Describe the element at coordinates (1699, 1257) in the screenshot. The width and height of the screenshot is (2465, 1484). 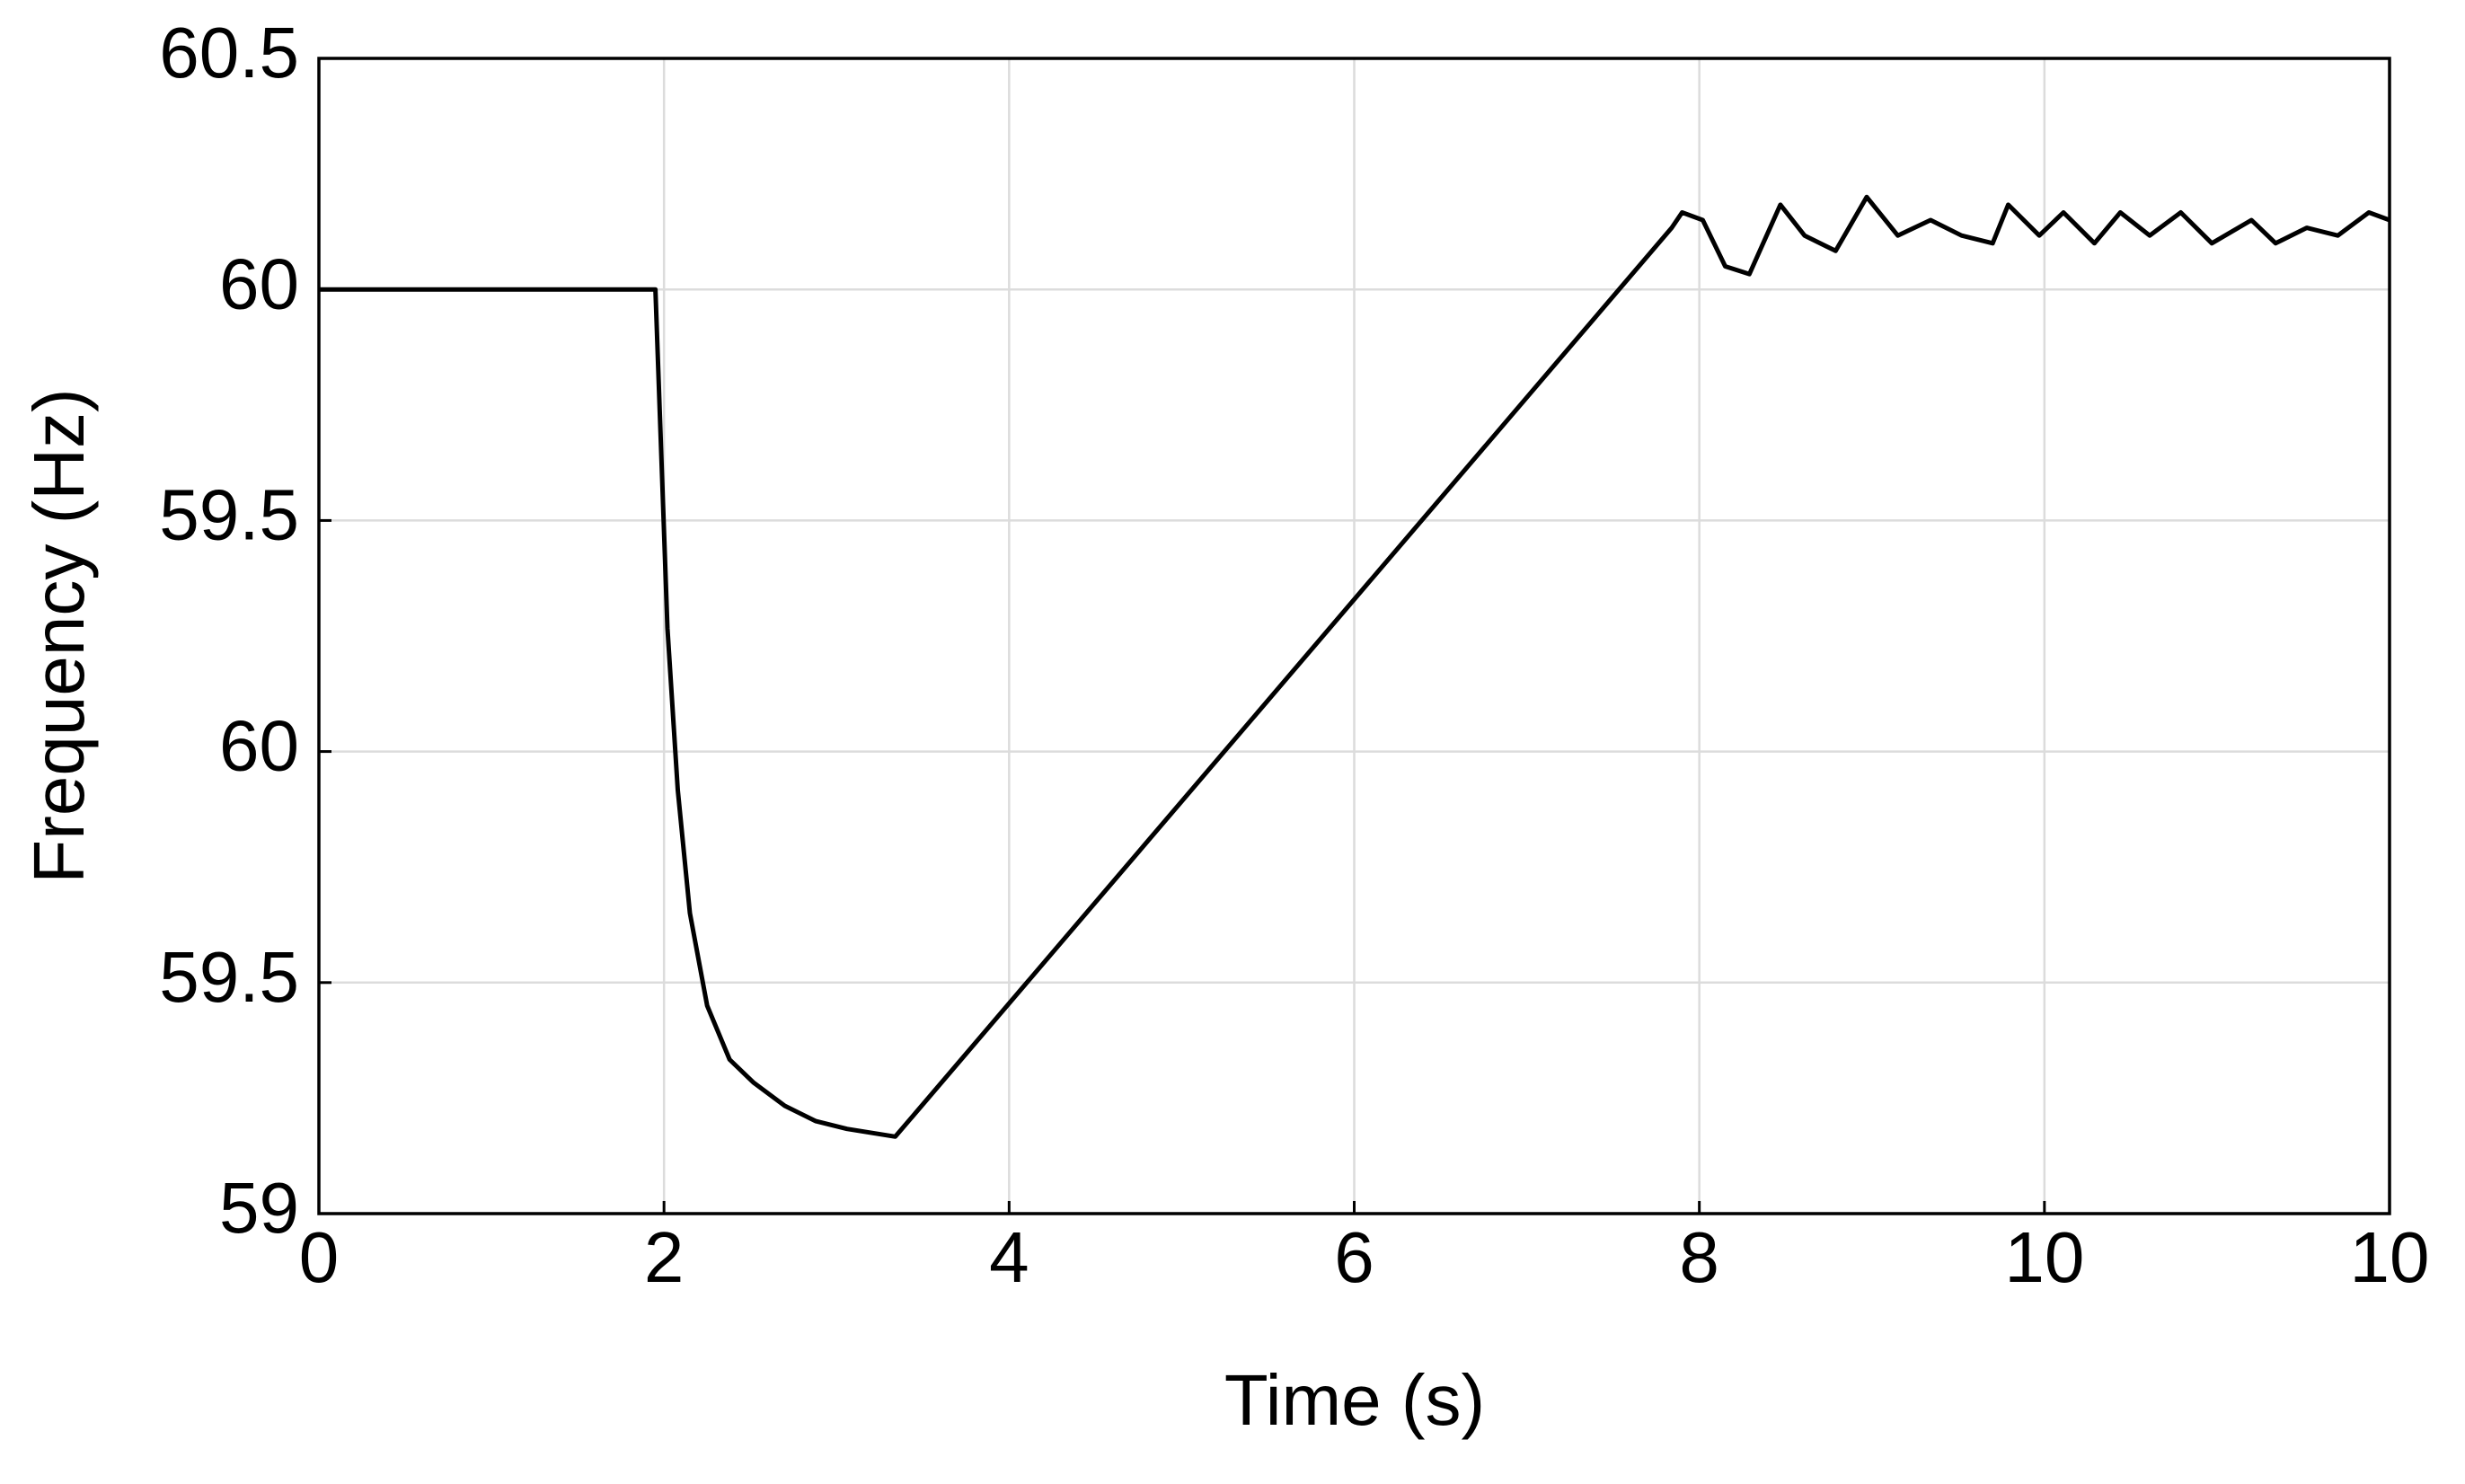
I see `x-tick-label: 8` at that location.